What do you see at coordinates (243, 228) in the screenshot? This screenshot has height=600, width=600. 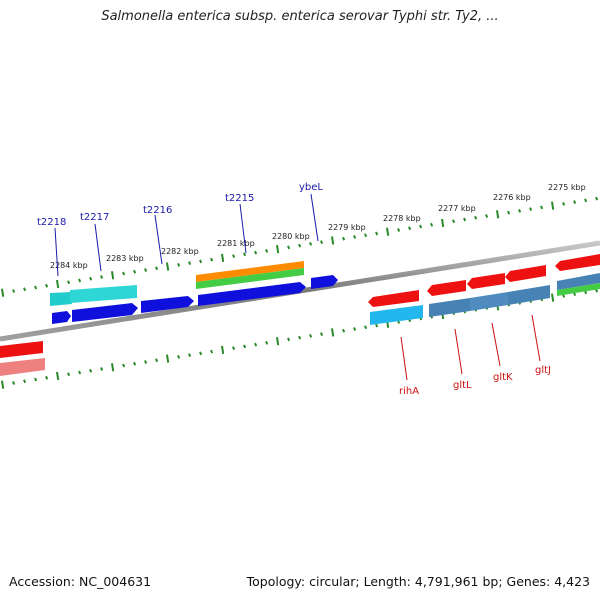 I see `leader-t2215` at bounding box center [243, 228].